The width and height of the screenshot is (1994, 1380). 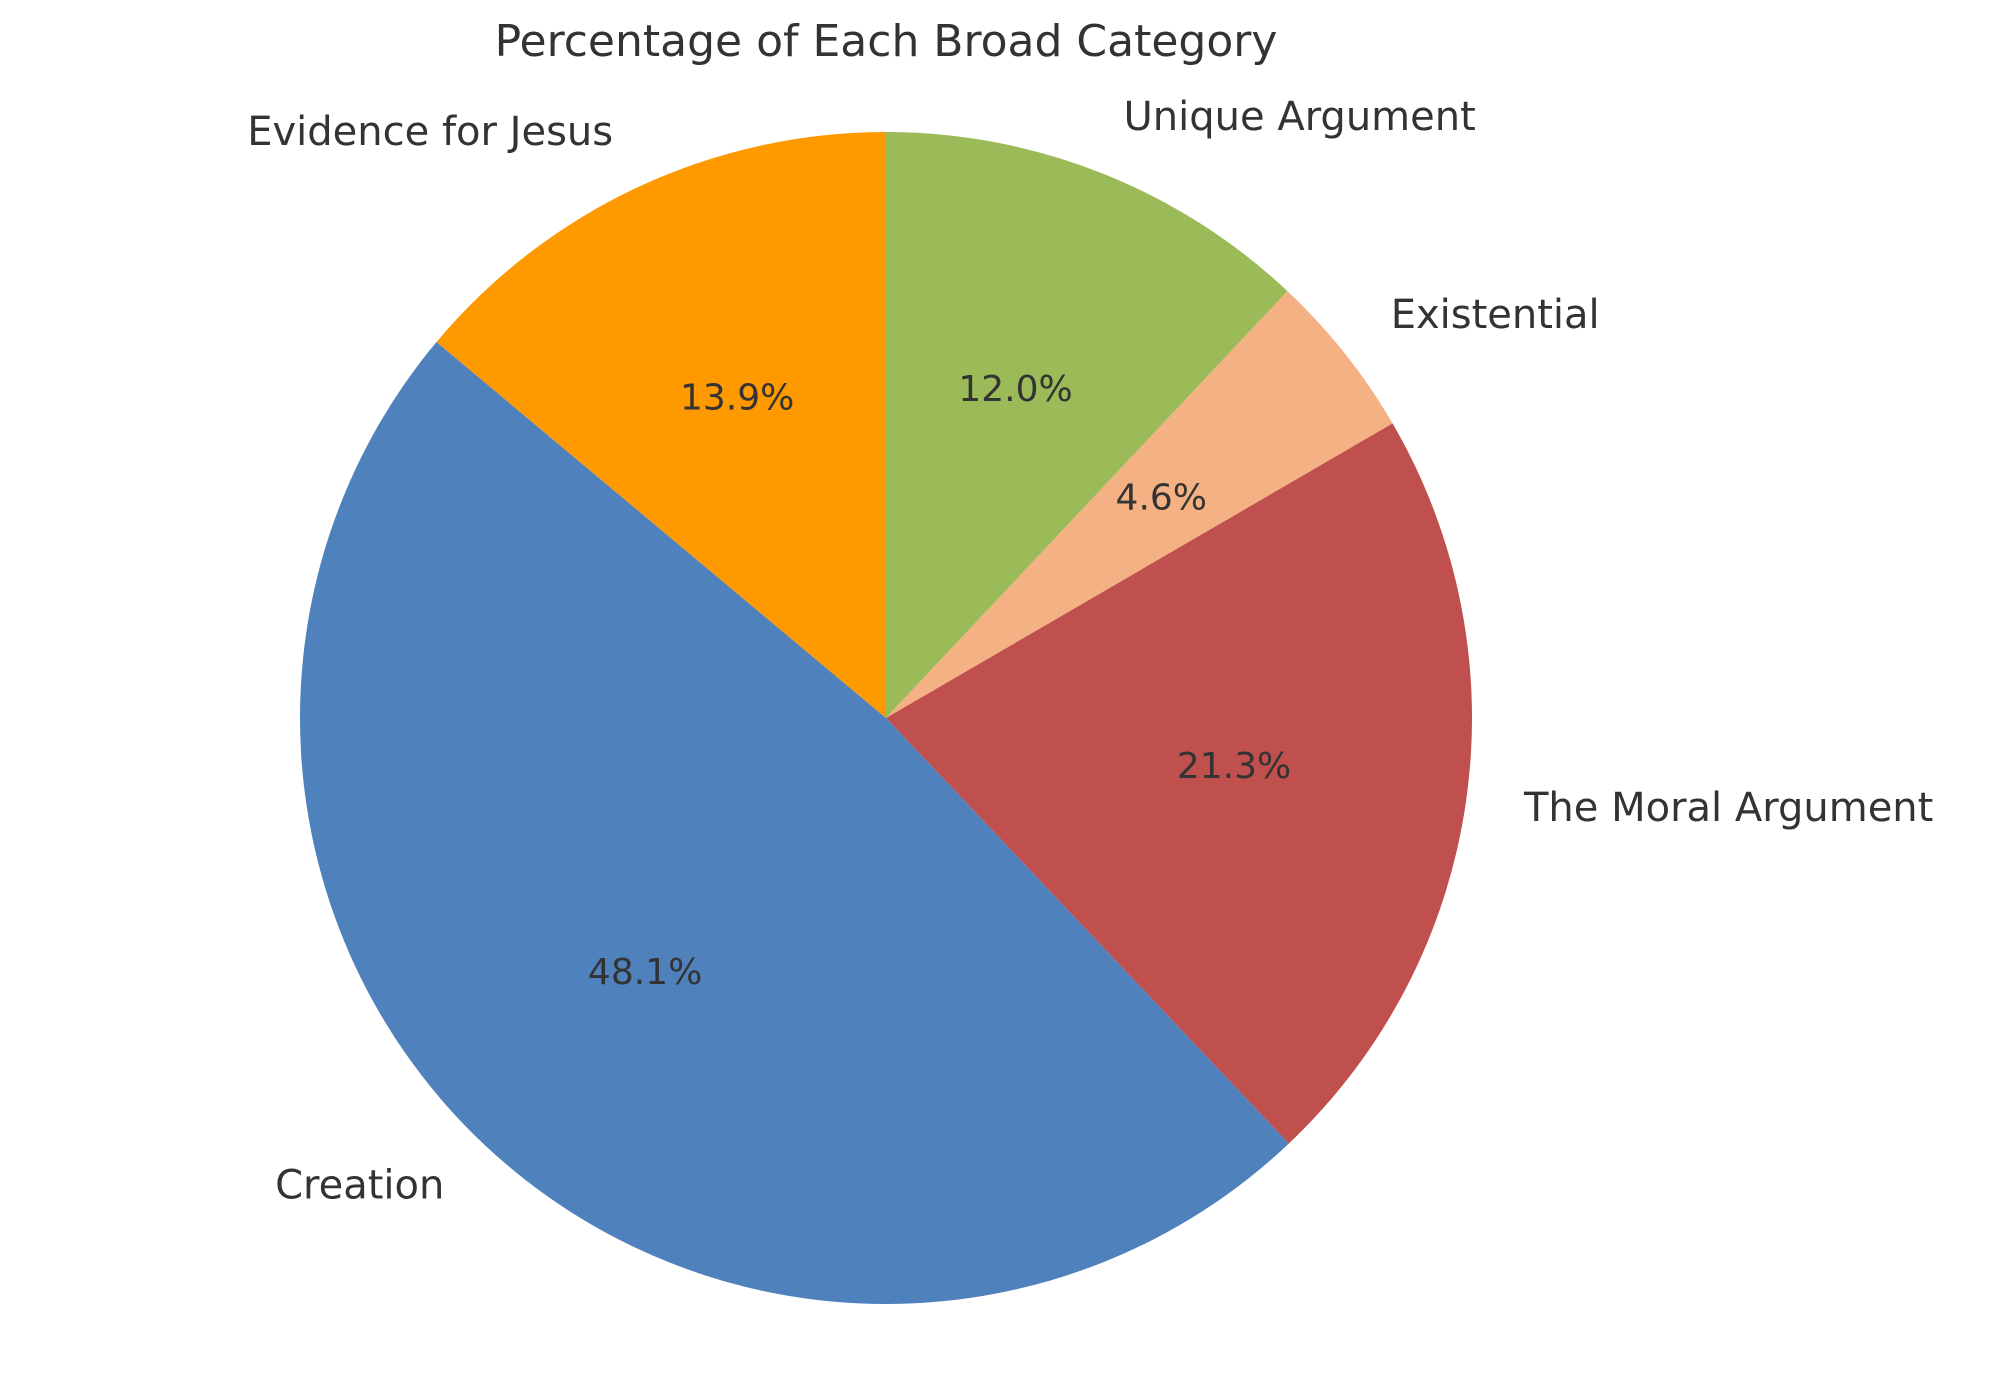 I want to click on slice-label-existential: Existential, so click(x=1495, y=315).